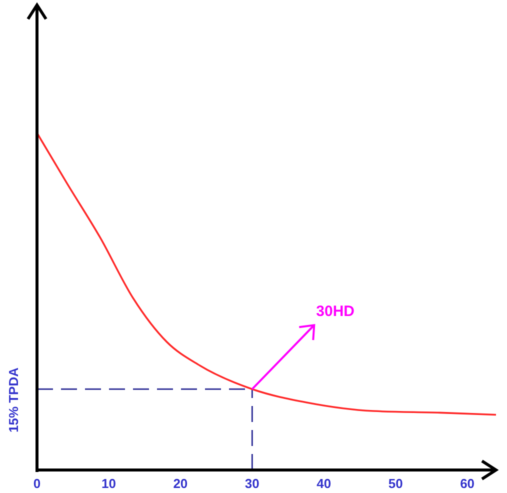 The height and width of the screenshot is (493, 507). Describe the element at coordinates (324, 483) in the screenshot. I see `x-tick-label: 40` at that location.